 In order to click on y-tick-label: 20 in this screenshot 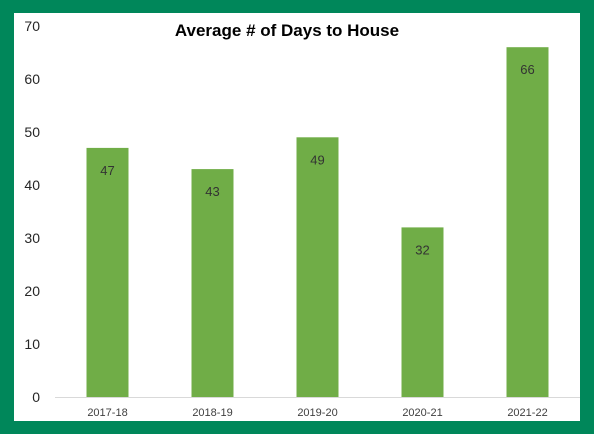, I will do `click(32, 291)`.